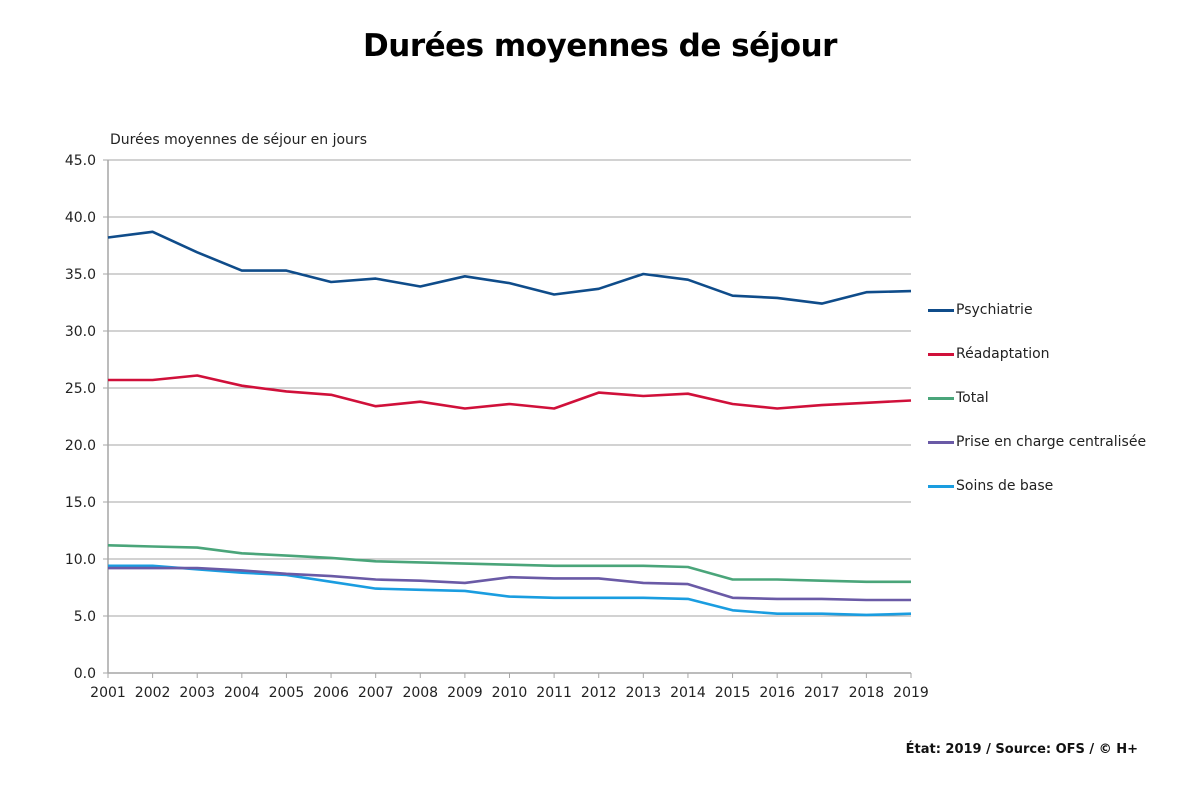 Image resolution: width=1200 pixels, height=796 pixels. What do you see at coordinates (376, 693) in the screenshot?
I see `x-tick-label: 2007` at bounding box center [376, 693].